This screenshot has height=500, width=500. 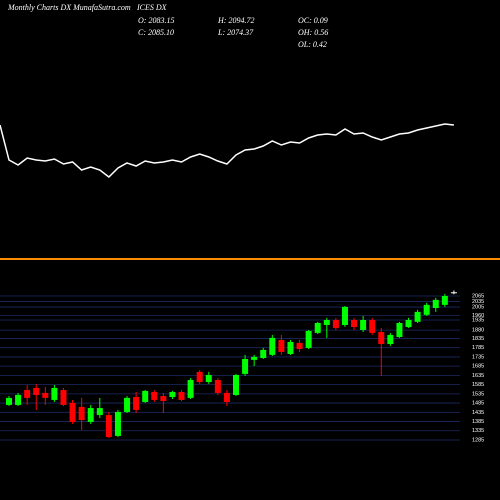 I want to click on y-tick-label: 2035, so click(x=478, y=302).